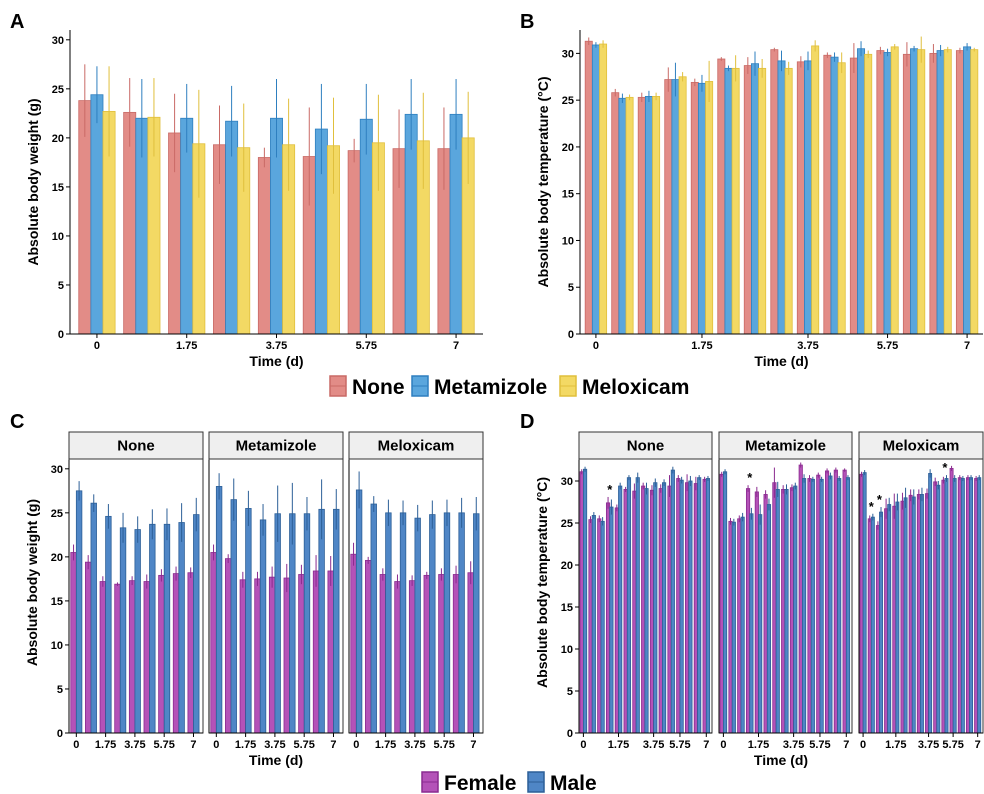 This screenshot has width=984, height=794. I want to click on y-axis-title: Absolute body weight (g), so click(32, 582).